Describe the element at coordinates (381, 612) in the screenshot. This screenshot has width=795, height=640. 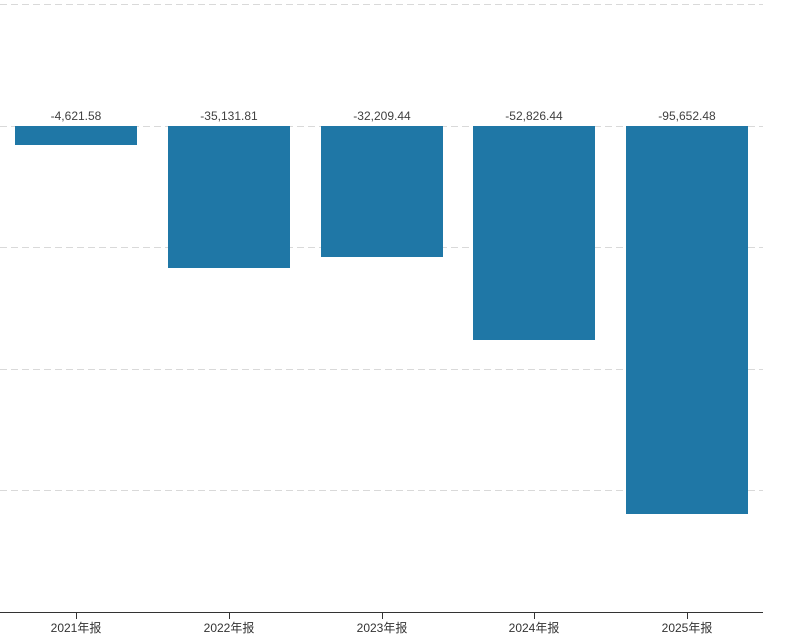
I see `x-axis-line` at that location.